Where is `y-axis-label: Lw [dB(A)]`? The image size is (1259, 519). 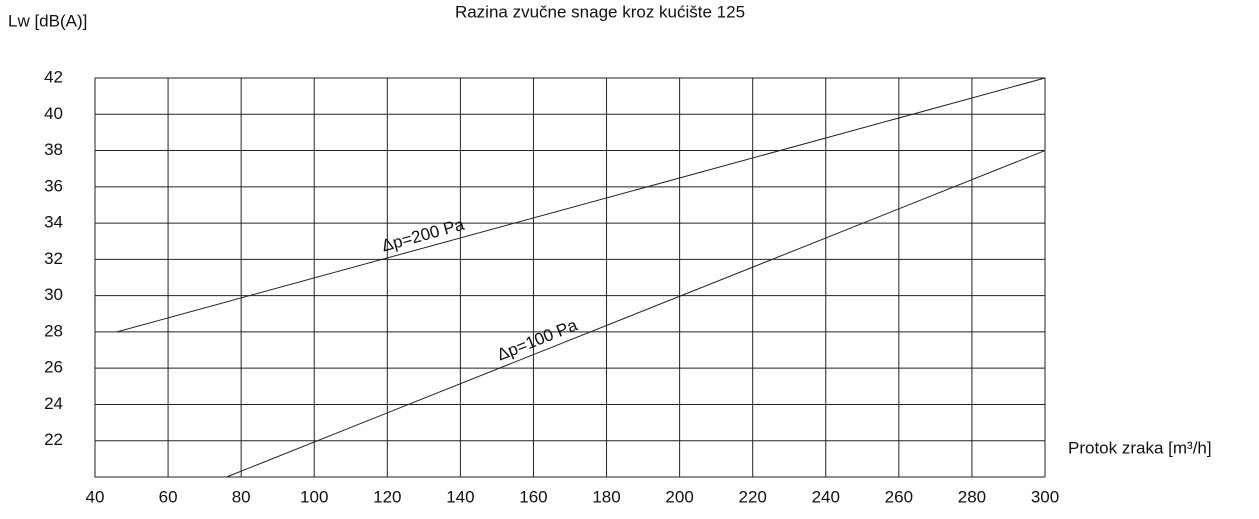
y-axis-label: Lw [dB(A)] is located at coordinates (47, 20).